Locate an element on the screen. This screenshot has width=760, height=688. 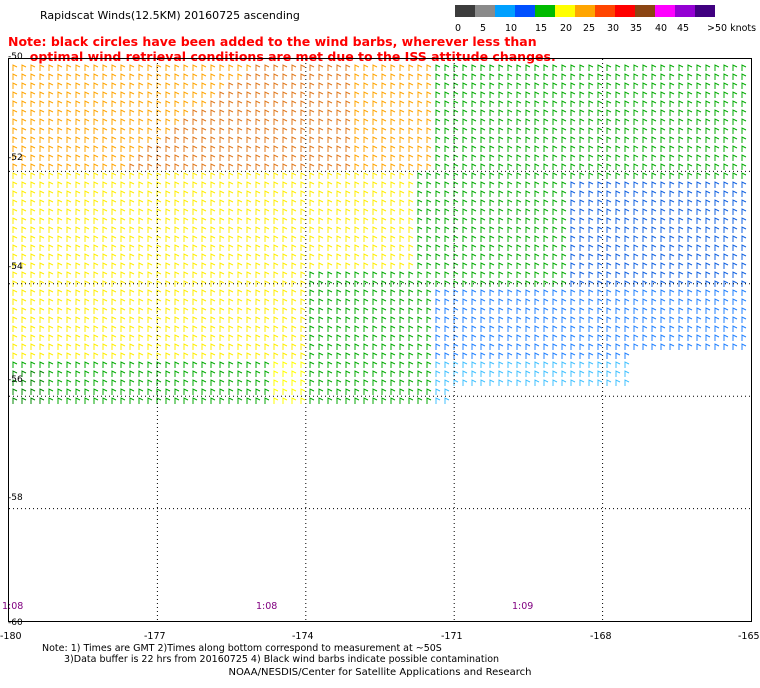
lat-label-50: -50 is located at coordinates (15, 57).